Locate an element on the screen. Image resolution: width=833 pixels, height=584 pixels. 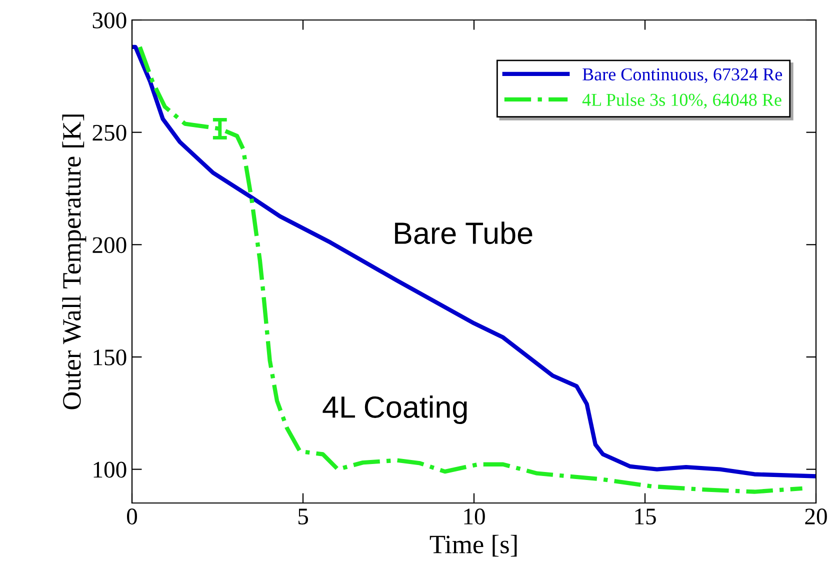
x-tick-label: 20 is located at coordinates (816, 516).